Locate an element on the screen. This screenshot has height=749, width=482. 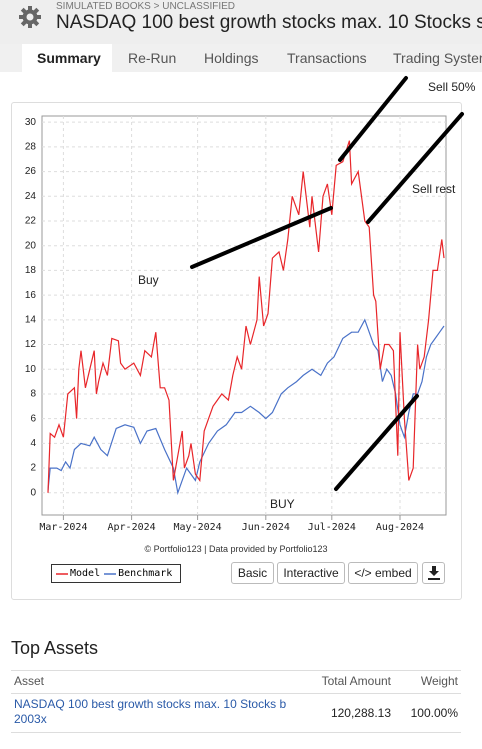
y-tick-label: 10 is located at coordinates (31, 369).